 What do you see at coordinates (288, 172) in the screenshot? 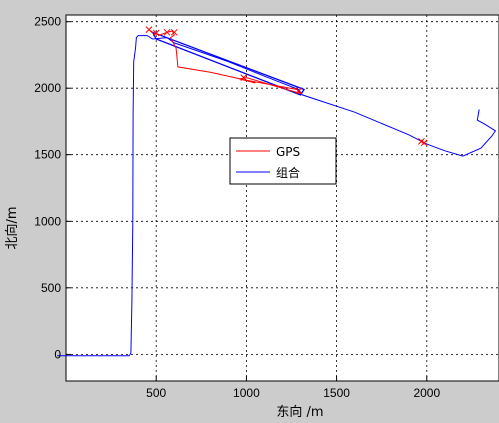
I see `legend-label-combined: 组合` at bounding box center [288, 172].